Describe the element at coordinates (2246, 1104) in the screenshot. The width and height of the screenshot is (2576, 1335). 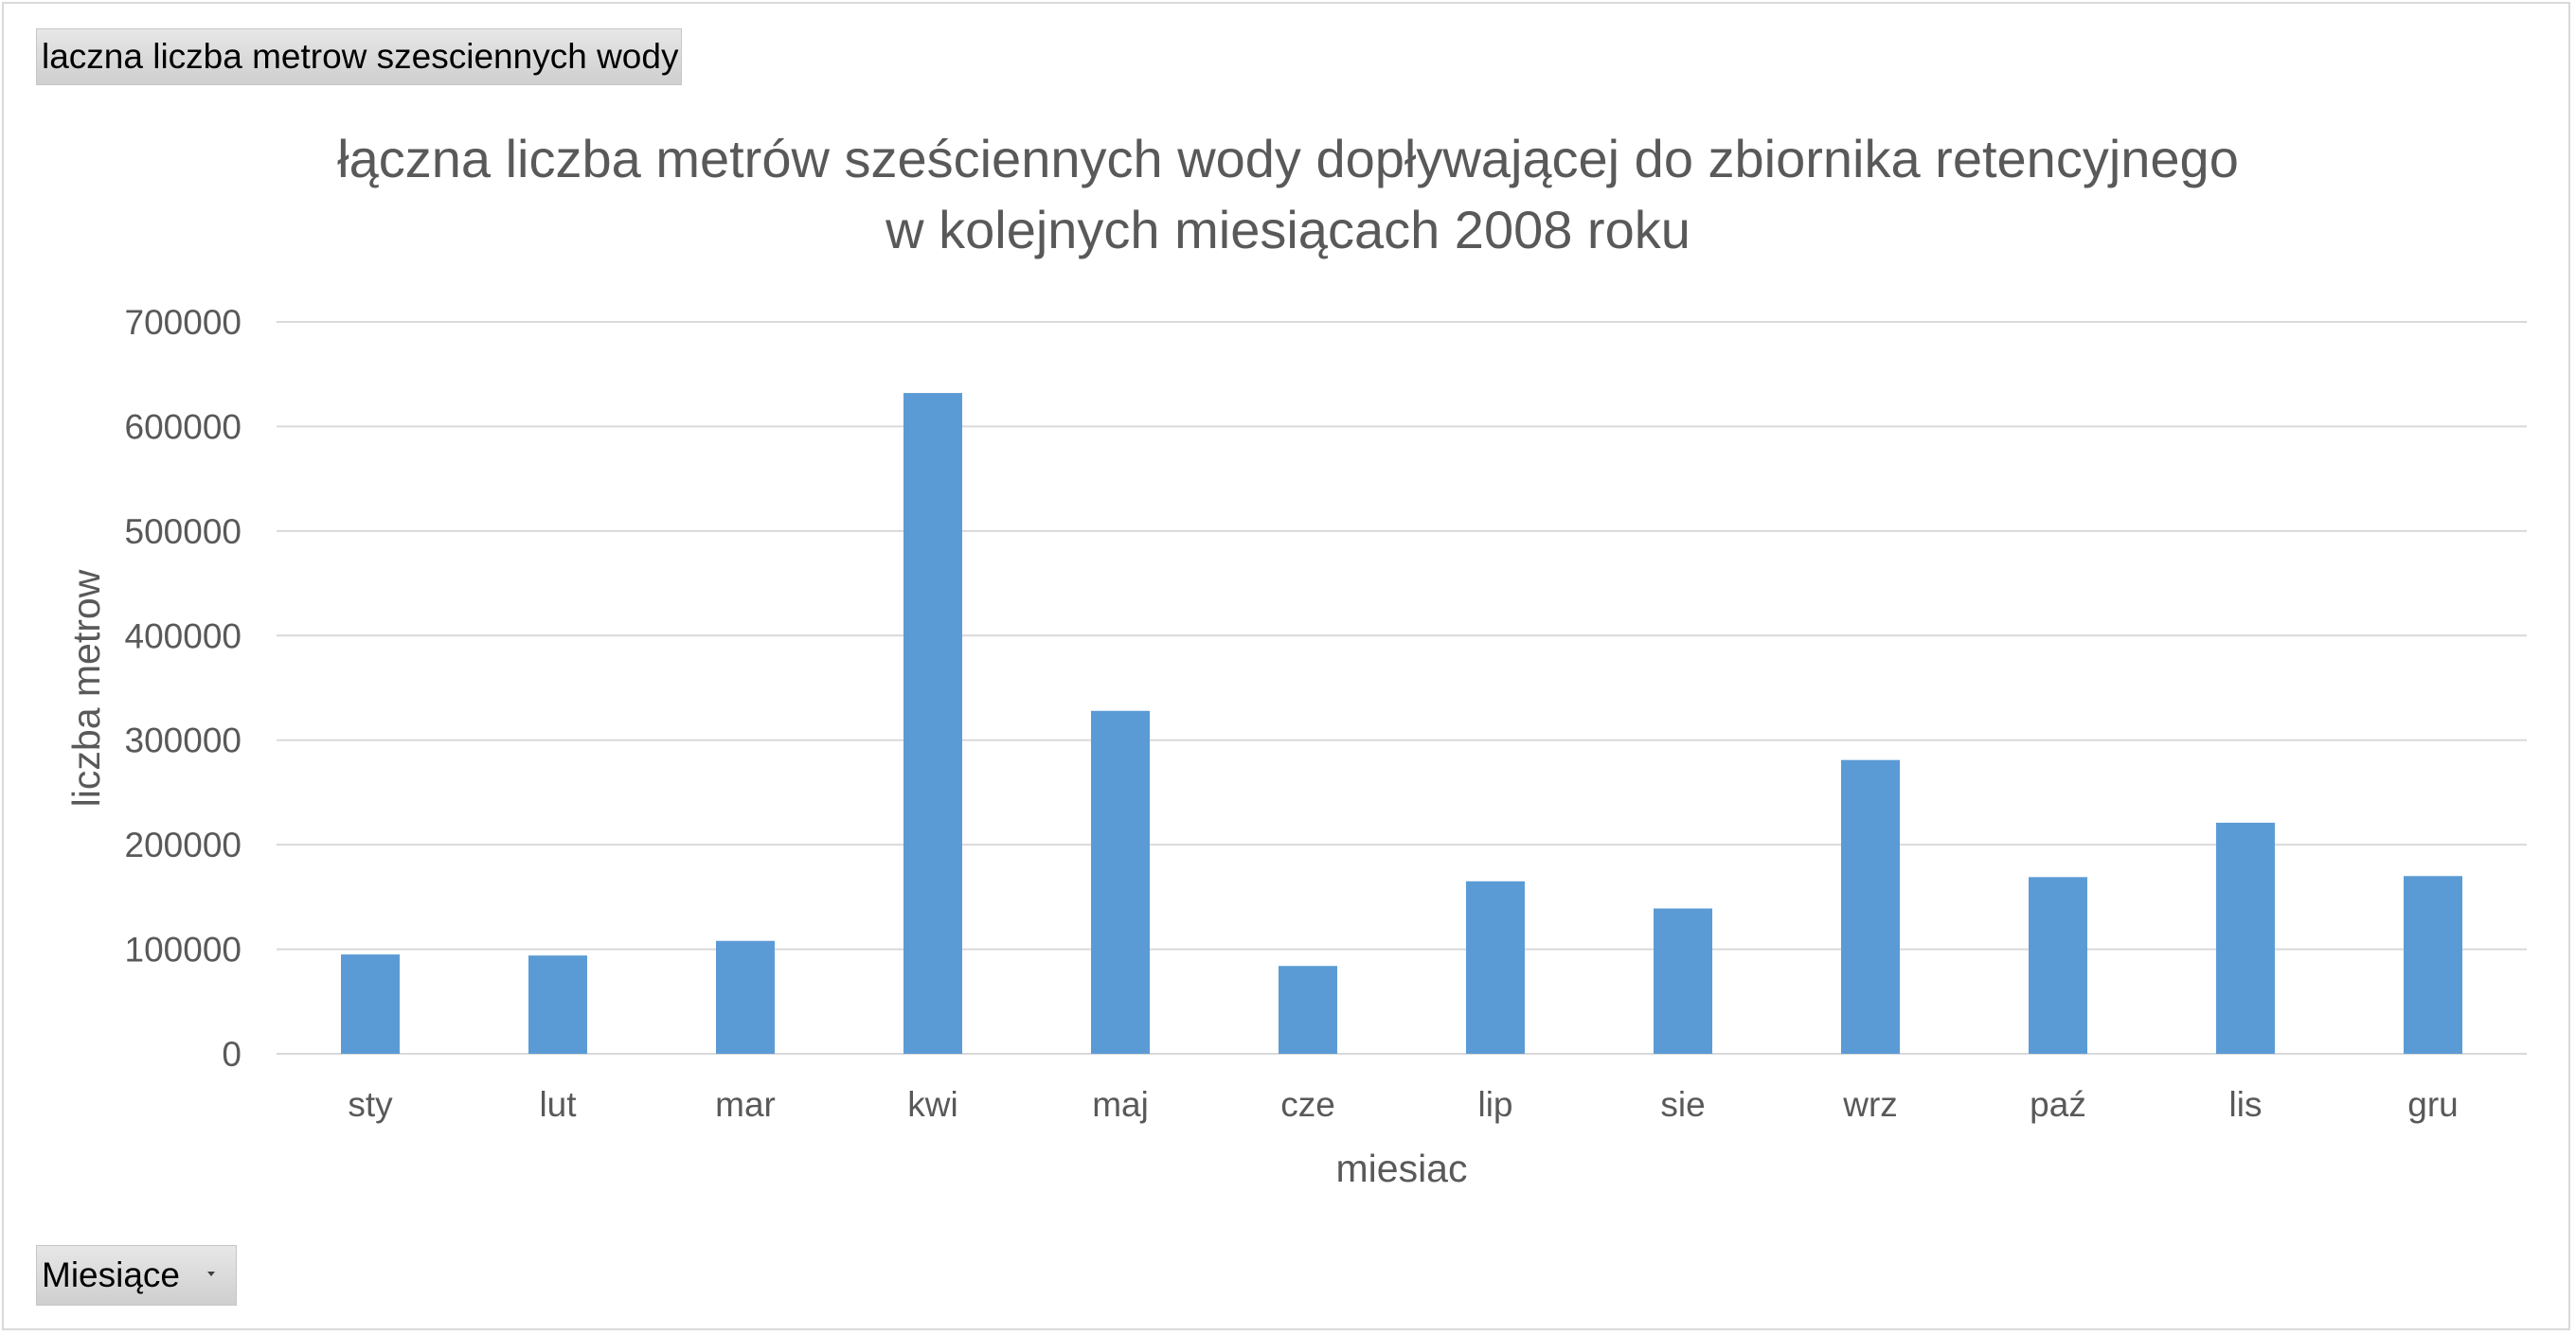
I see `x-tick-label: lis` at that location.